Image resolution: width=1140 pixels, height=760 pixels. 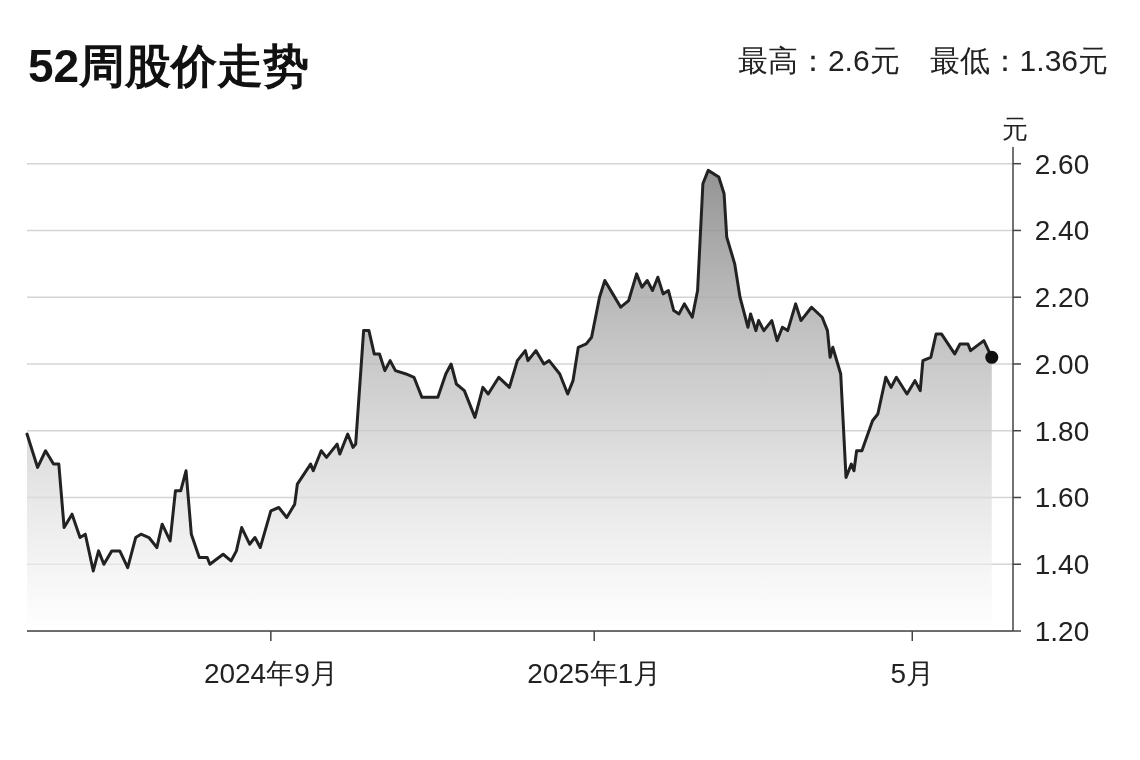 I want to click on y-tick-label: 2.20, so click(x=1062, y=298).